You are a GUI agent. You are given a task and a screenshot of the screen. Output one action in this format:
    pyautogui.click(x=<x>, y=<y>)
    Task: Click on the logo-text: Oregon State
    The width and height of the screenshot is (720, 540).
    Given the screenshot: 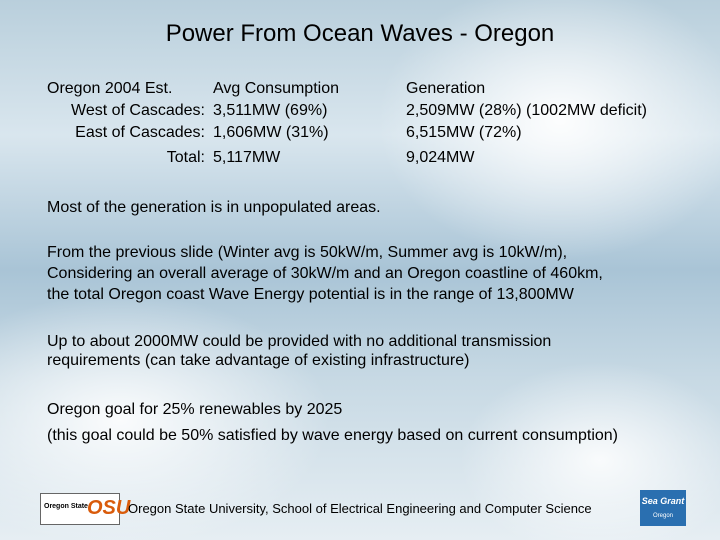 What is the action you would take?
    pyautogui.click(x=66, y=506)
    